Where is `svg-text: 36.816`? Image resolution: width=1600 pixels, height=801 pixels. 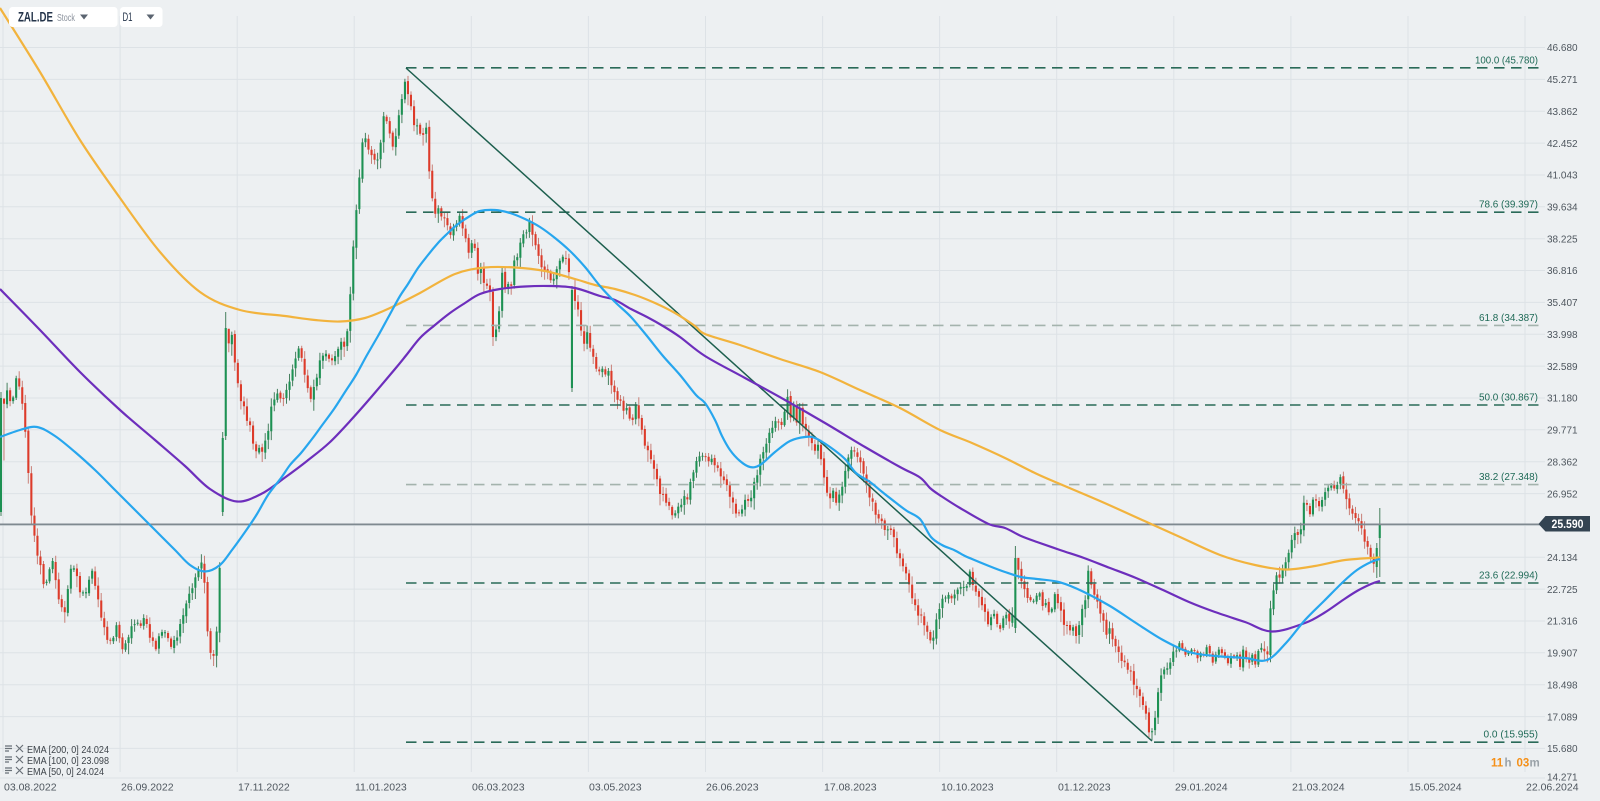
svg-text: 36.816 is located at coordinates (1562, 271).